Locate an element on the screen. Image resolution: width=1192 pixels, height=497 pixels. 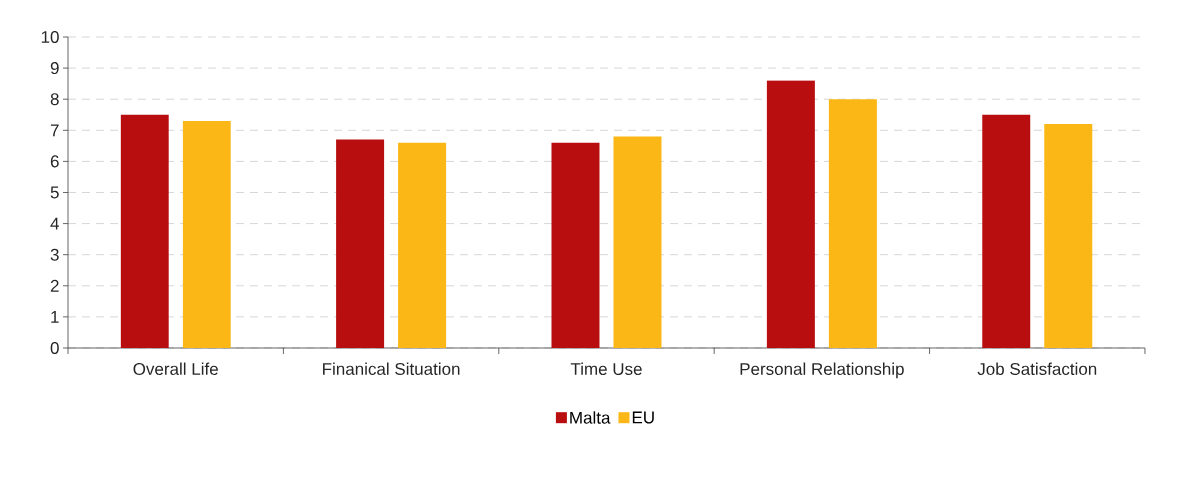
y-tick-label: 4 is located at coordinates (54, 223).